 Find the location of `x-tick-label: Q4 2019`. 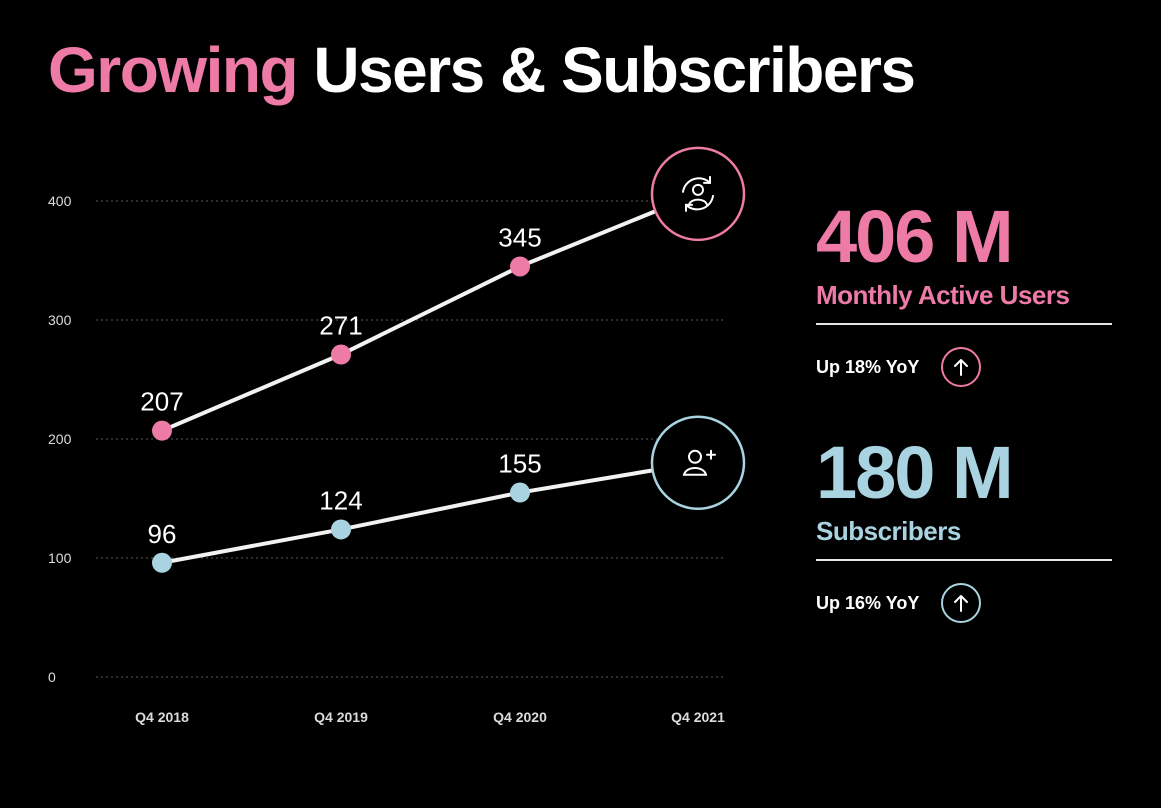

x-tick-label: Q4 2019 is located at coordinates (341, 717).